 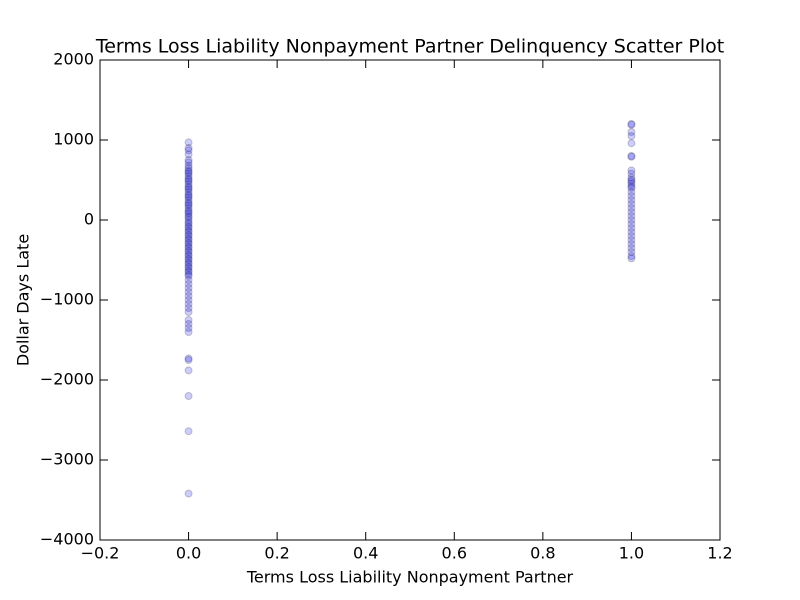 What do you see at coordinates (276, 553) in the screenshot?
I see `x-tick-label: 0.2` at bounding box center [276, 553].